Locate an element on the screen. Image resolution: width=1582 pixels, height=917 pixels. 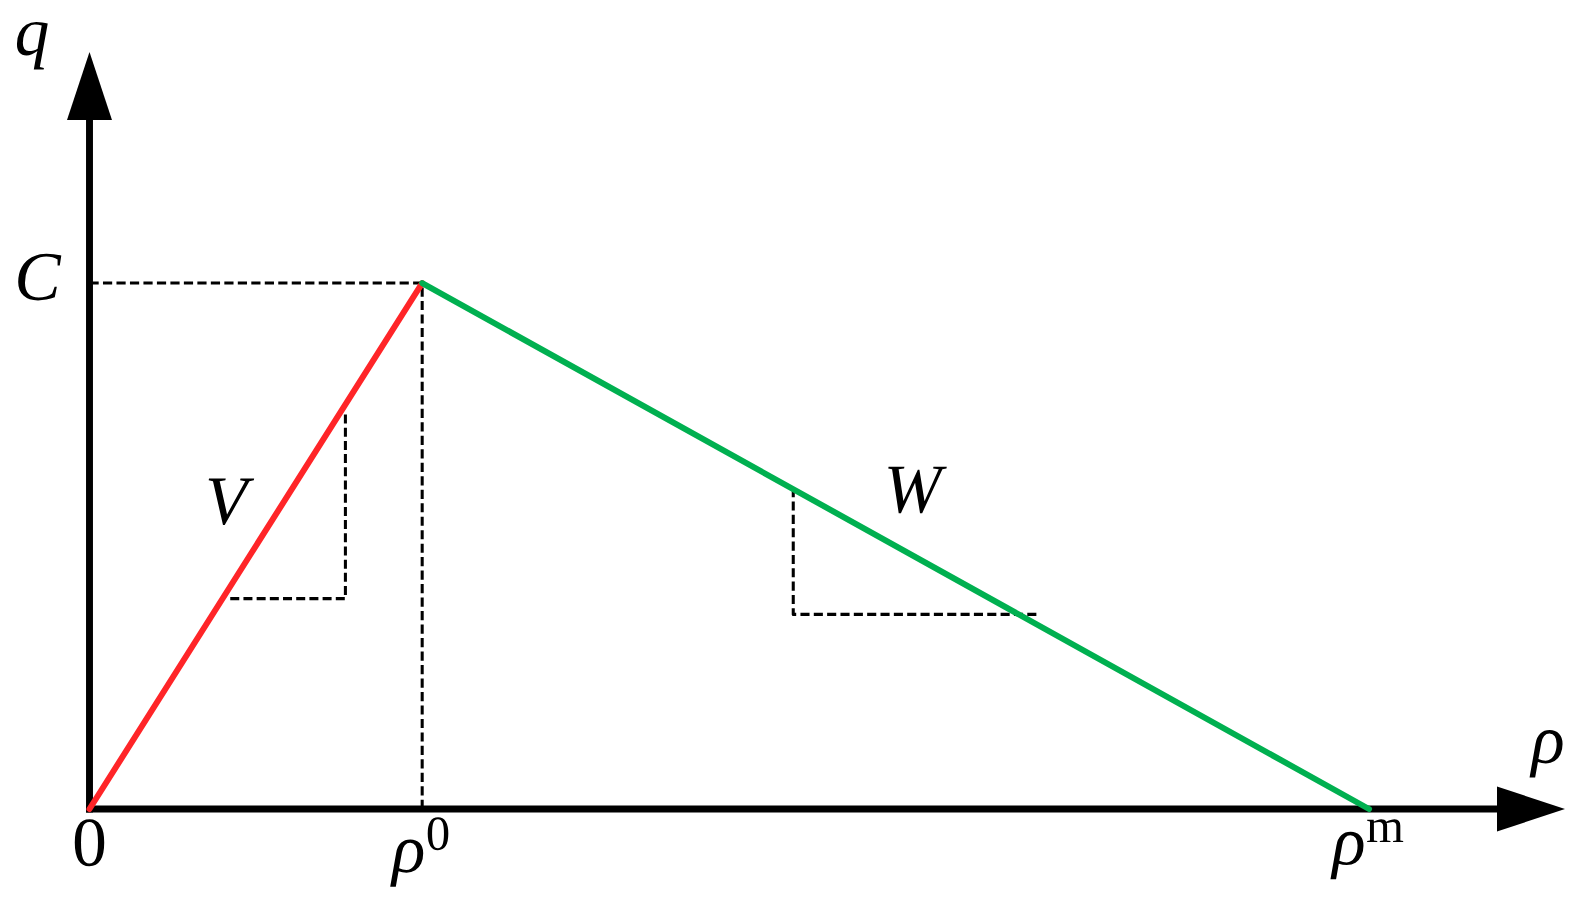
series-label: W is located at coordinates (917, 490).